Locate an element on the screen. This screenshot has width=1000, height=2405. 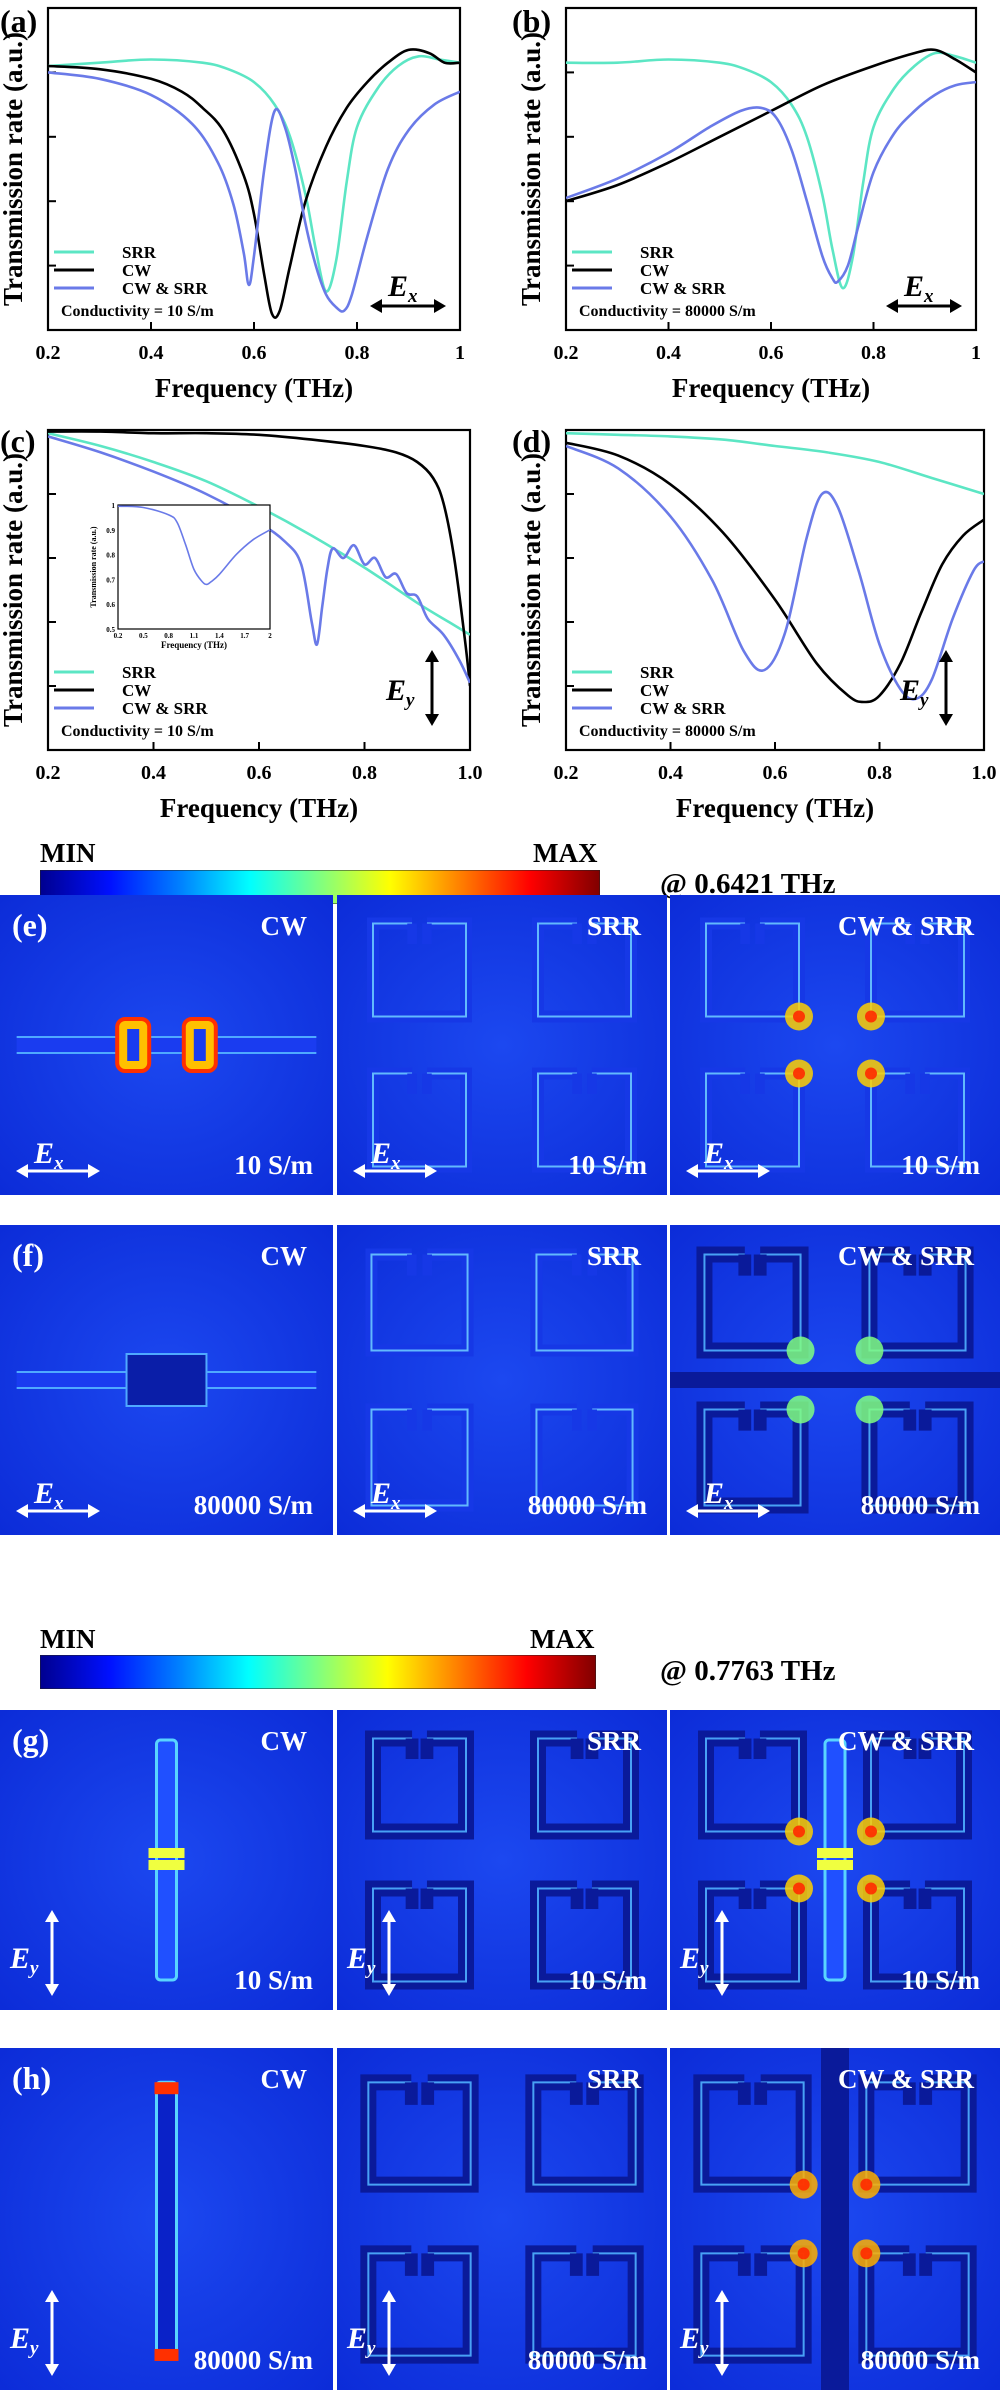
field-map-h-1: Ey CW 80000 S/m (h) is located at coordinates (166, 2219).